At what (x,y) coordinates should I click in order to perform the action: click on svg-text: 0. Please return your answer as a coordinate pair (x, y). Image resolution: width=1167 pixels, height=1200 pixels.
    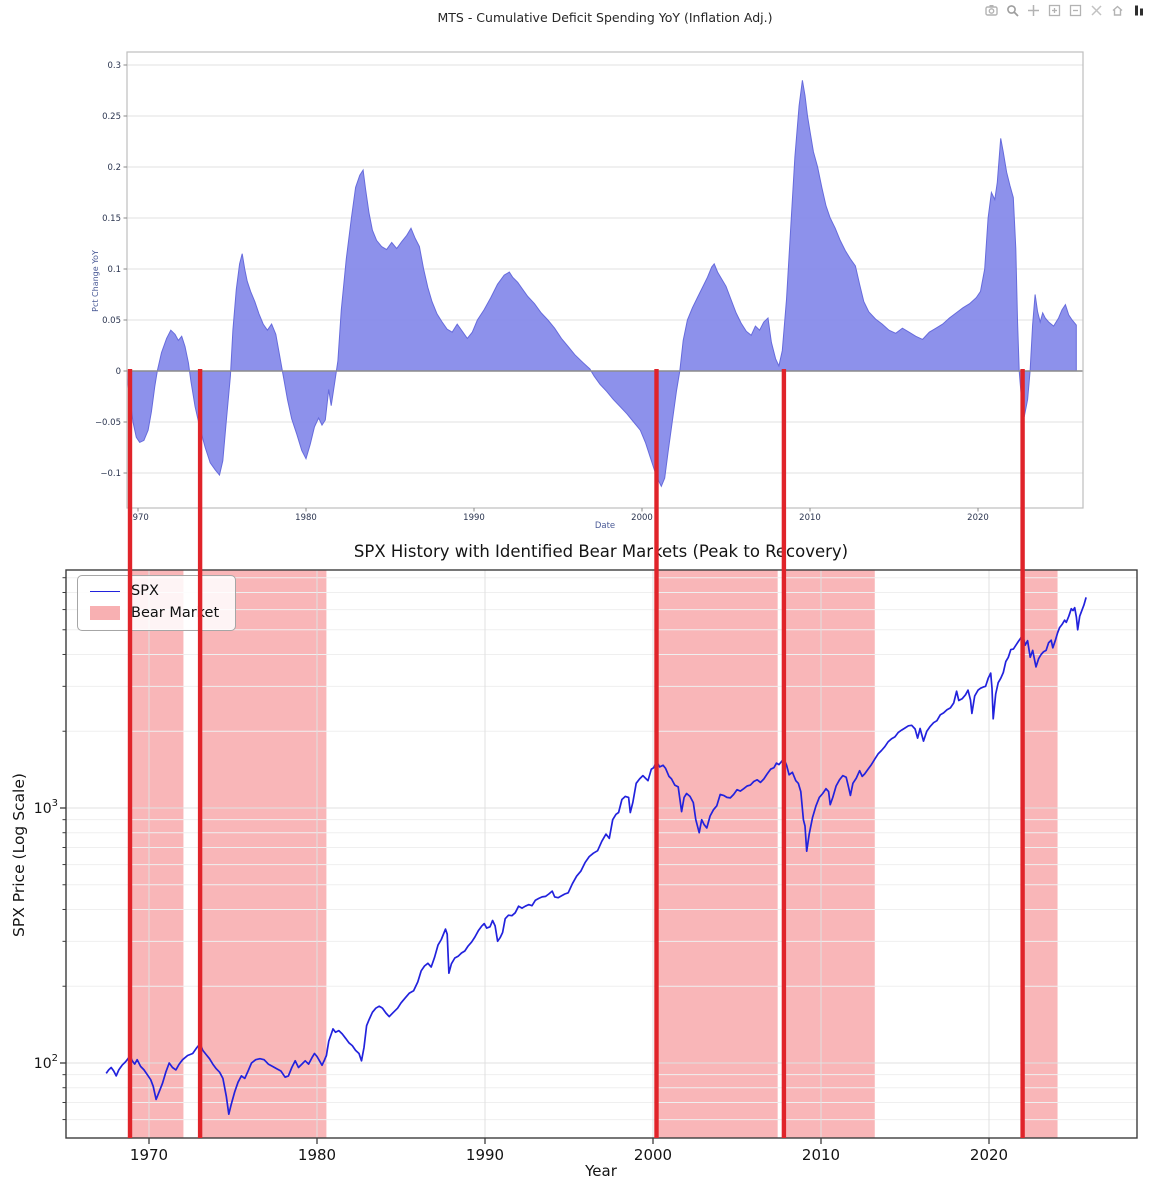
    Looking at the image, I should click on (118, 372).